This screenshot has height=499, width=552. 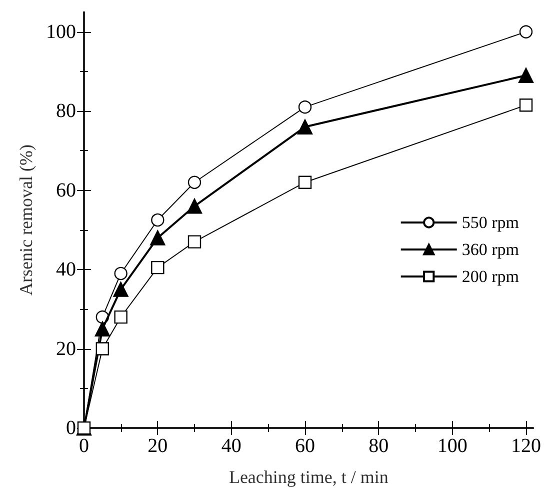 What do you see at coordinates (491, 249) in the screenshot?
I see `legend-label: 360 rpm` at bounding box center [491, 249].